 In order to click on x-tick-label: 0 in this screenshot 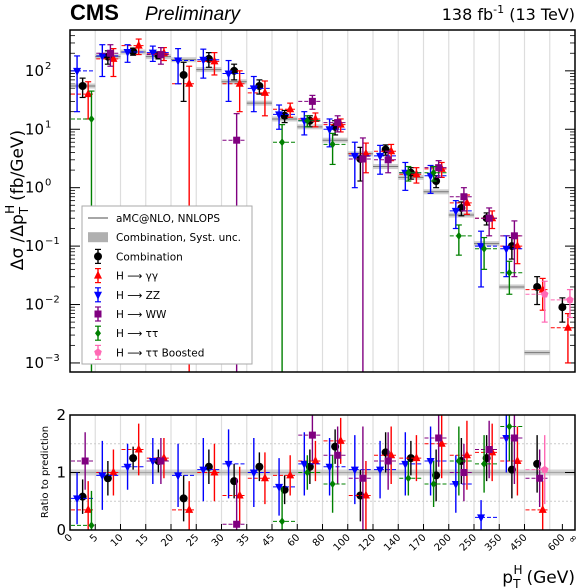, I will do `click(69, 538)`.